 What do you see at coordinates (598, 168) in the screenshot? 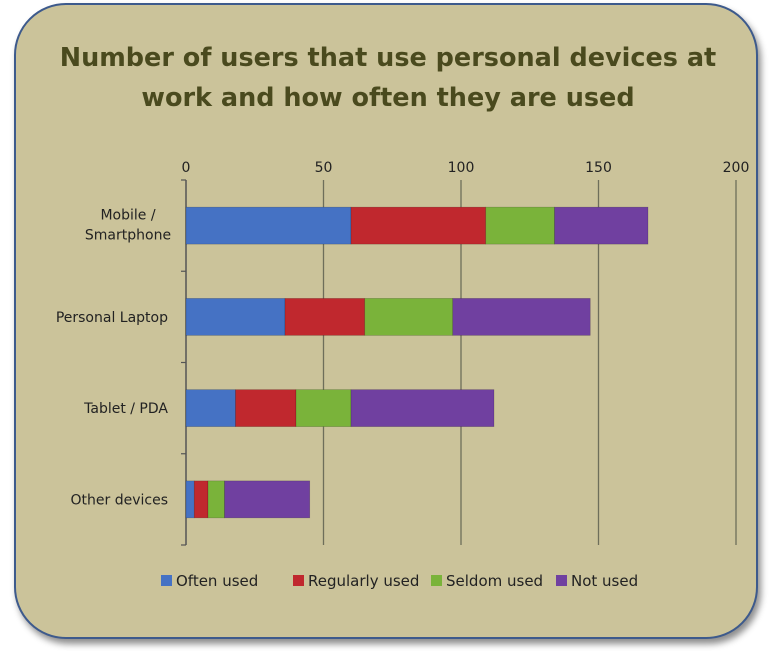
I see `x-tick-label-3: 150` at bounding box center [598, 168].